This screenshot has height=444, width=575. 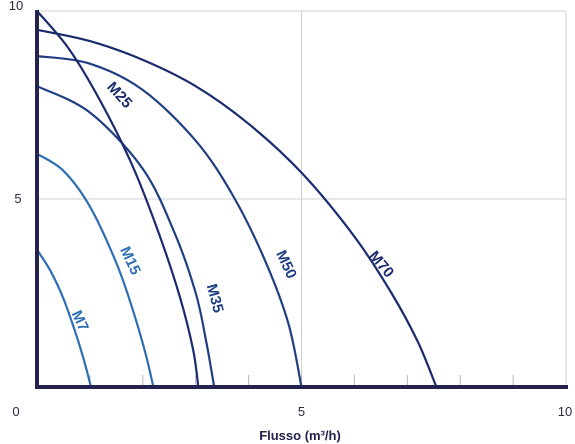 What do you see at coordinates (17, 198) in the screenshot?
I see `y-tick-label: 5` at bounding box center [17, 198].